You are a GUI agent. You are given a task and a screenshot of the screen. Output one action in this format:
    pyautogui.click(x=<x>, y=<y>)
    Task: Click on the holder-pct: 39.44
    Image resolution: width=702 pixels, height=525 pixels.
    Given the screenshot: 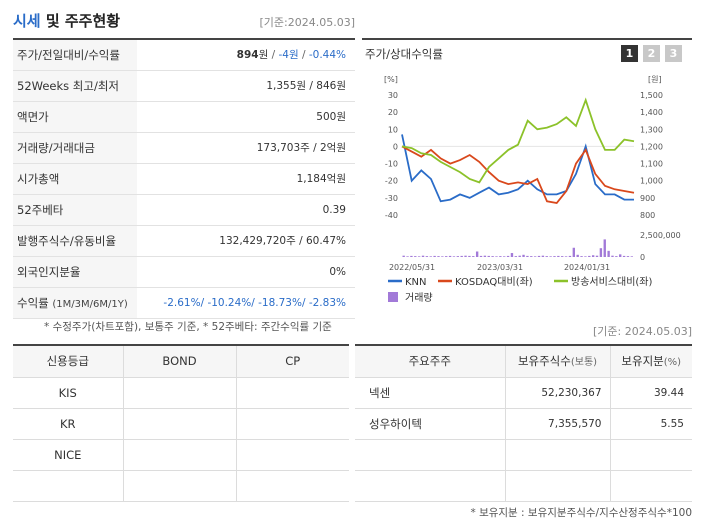 What is the action you would take?
    pyautogui.click(x=650, y=393)
    